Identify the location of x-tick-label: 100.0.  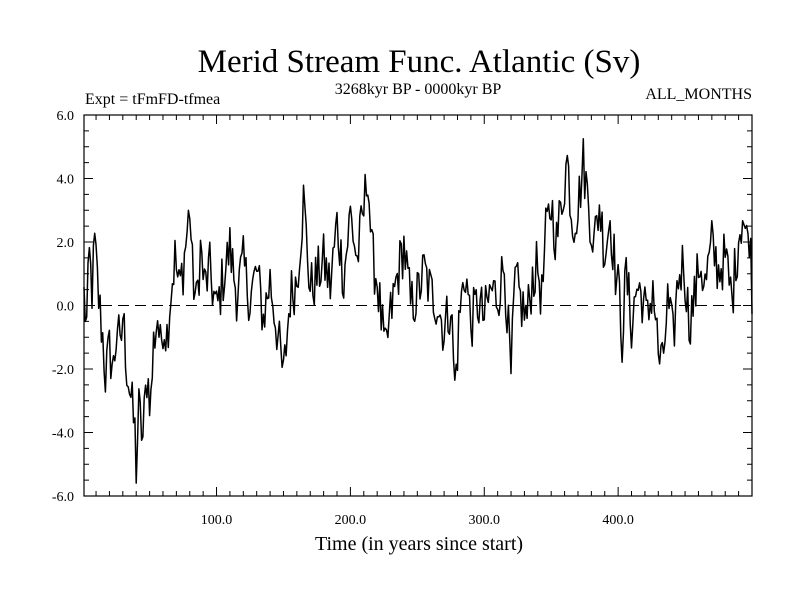
(217, 520).